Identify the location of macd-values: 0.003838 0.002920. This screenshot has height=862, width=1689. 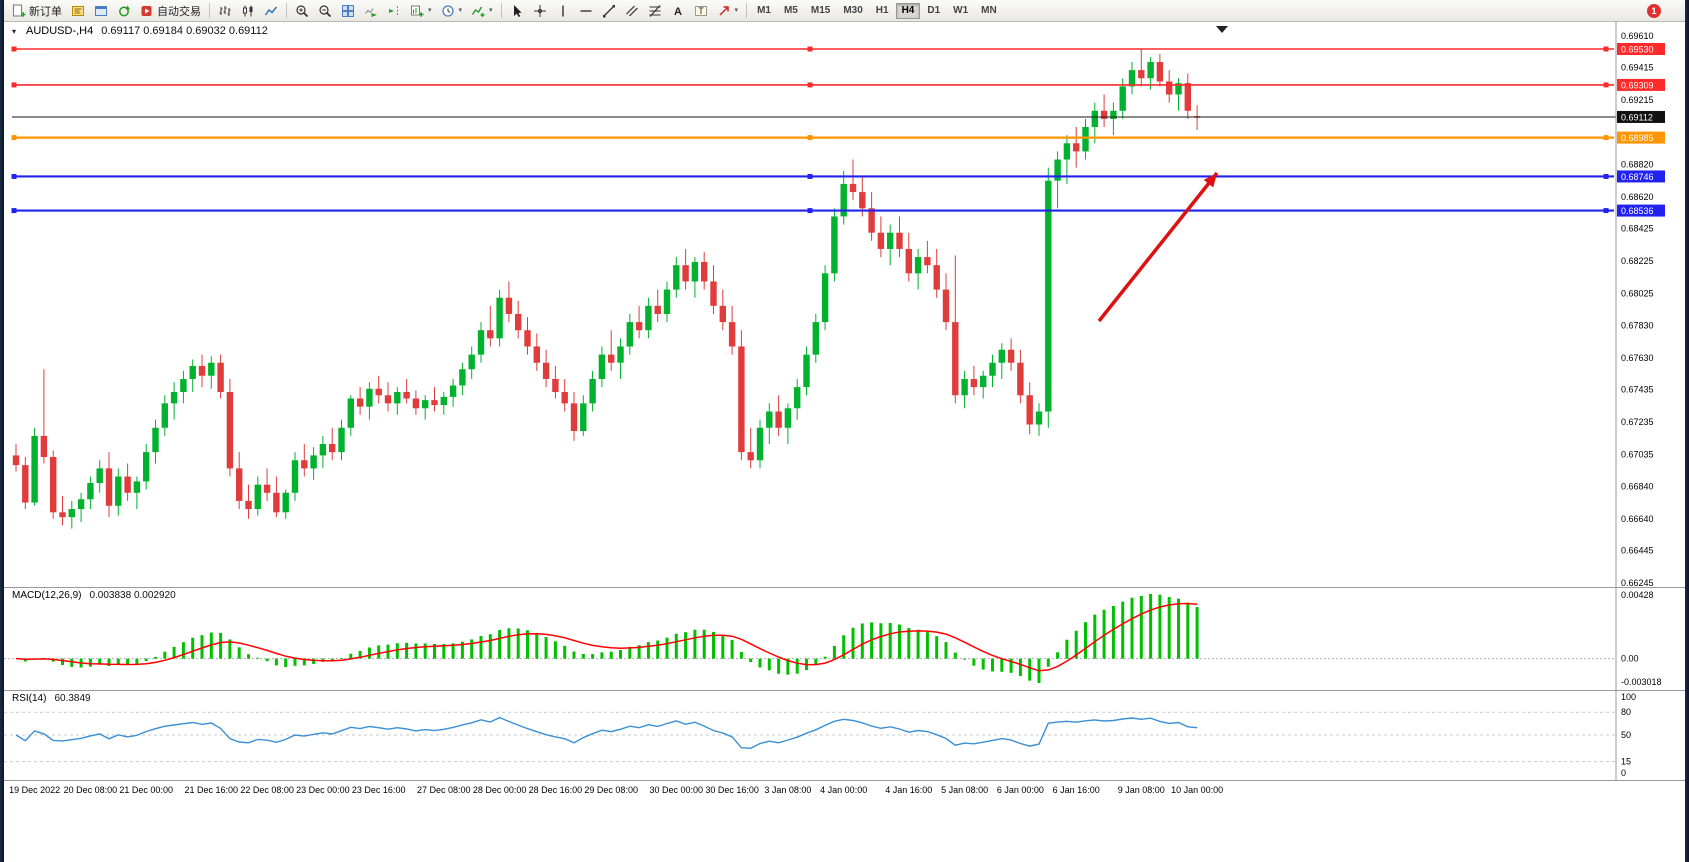
(132, 595).